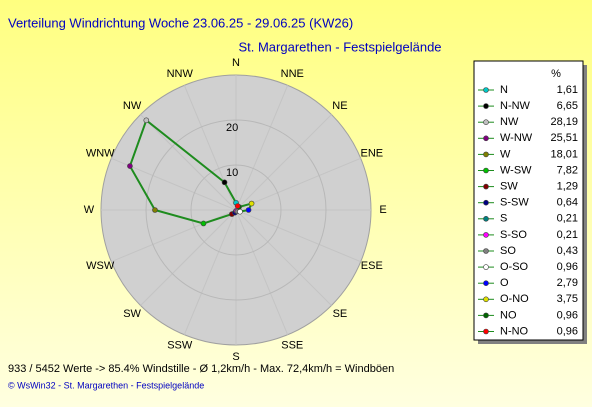 The height and width of the screenshot is (407, 592). Describe the element at coordinates (132, 106) in the screenshot. I see `direction-label: NW` at that location.